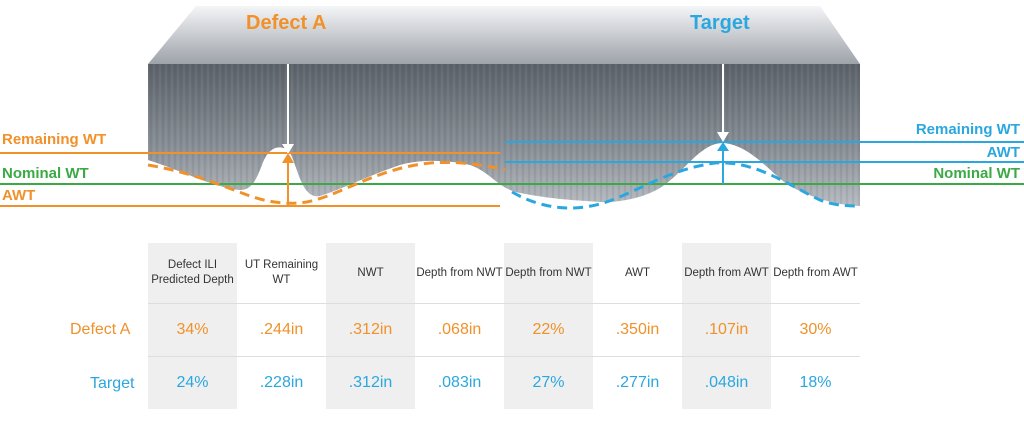  Describe the element at coordinates (504, 35) in the screenshot. I see `pipe-top-face` at that location.